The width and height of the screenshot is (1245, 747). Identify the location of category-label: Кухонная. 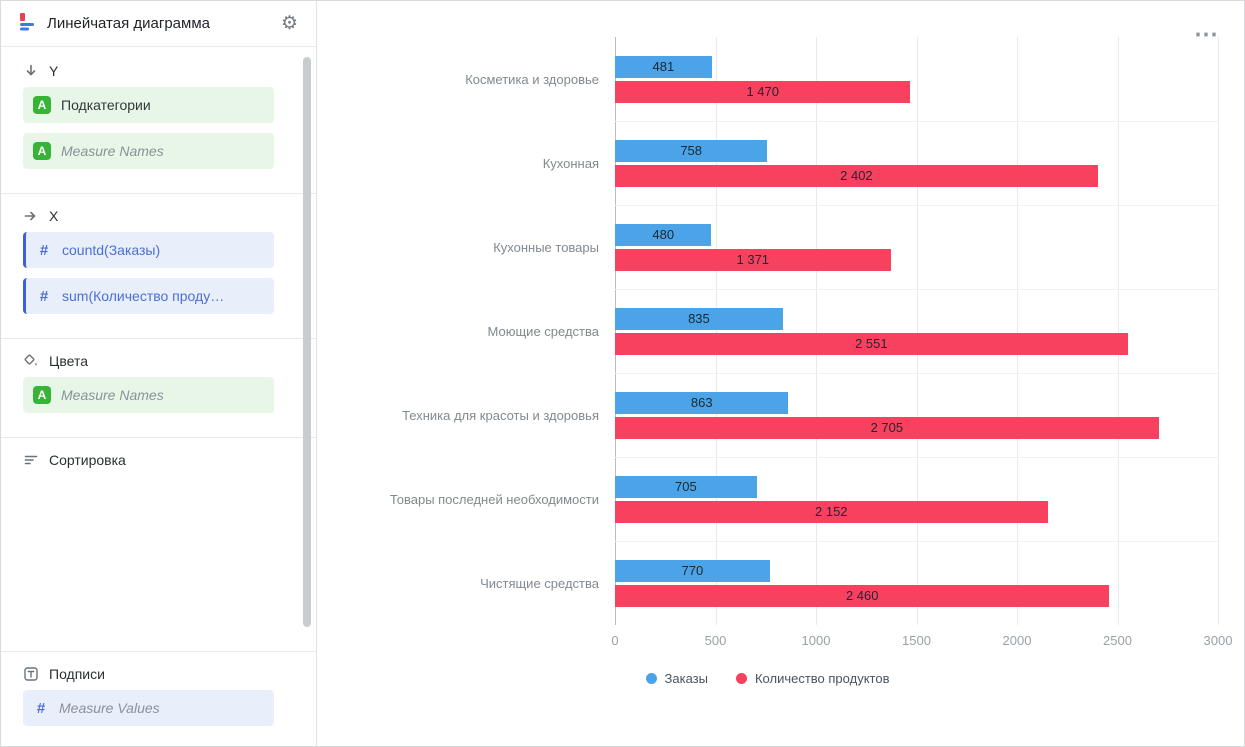
(570, 163).